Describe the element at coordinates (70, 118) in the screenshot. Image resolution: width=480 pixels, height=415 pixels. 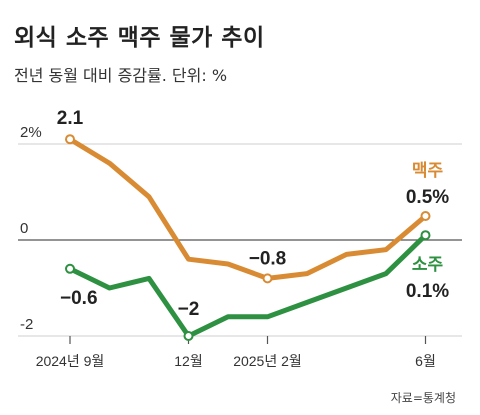
I see `data-label: 2.1` at that location.